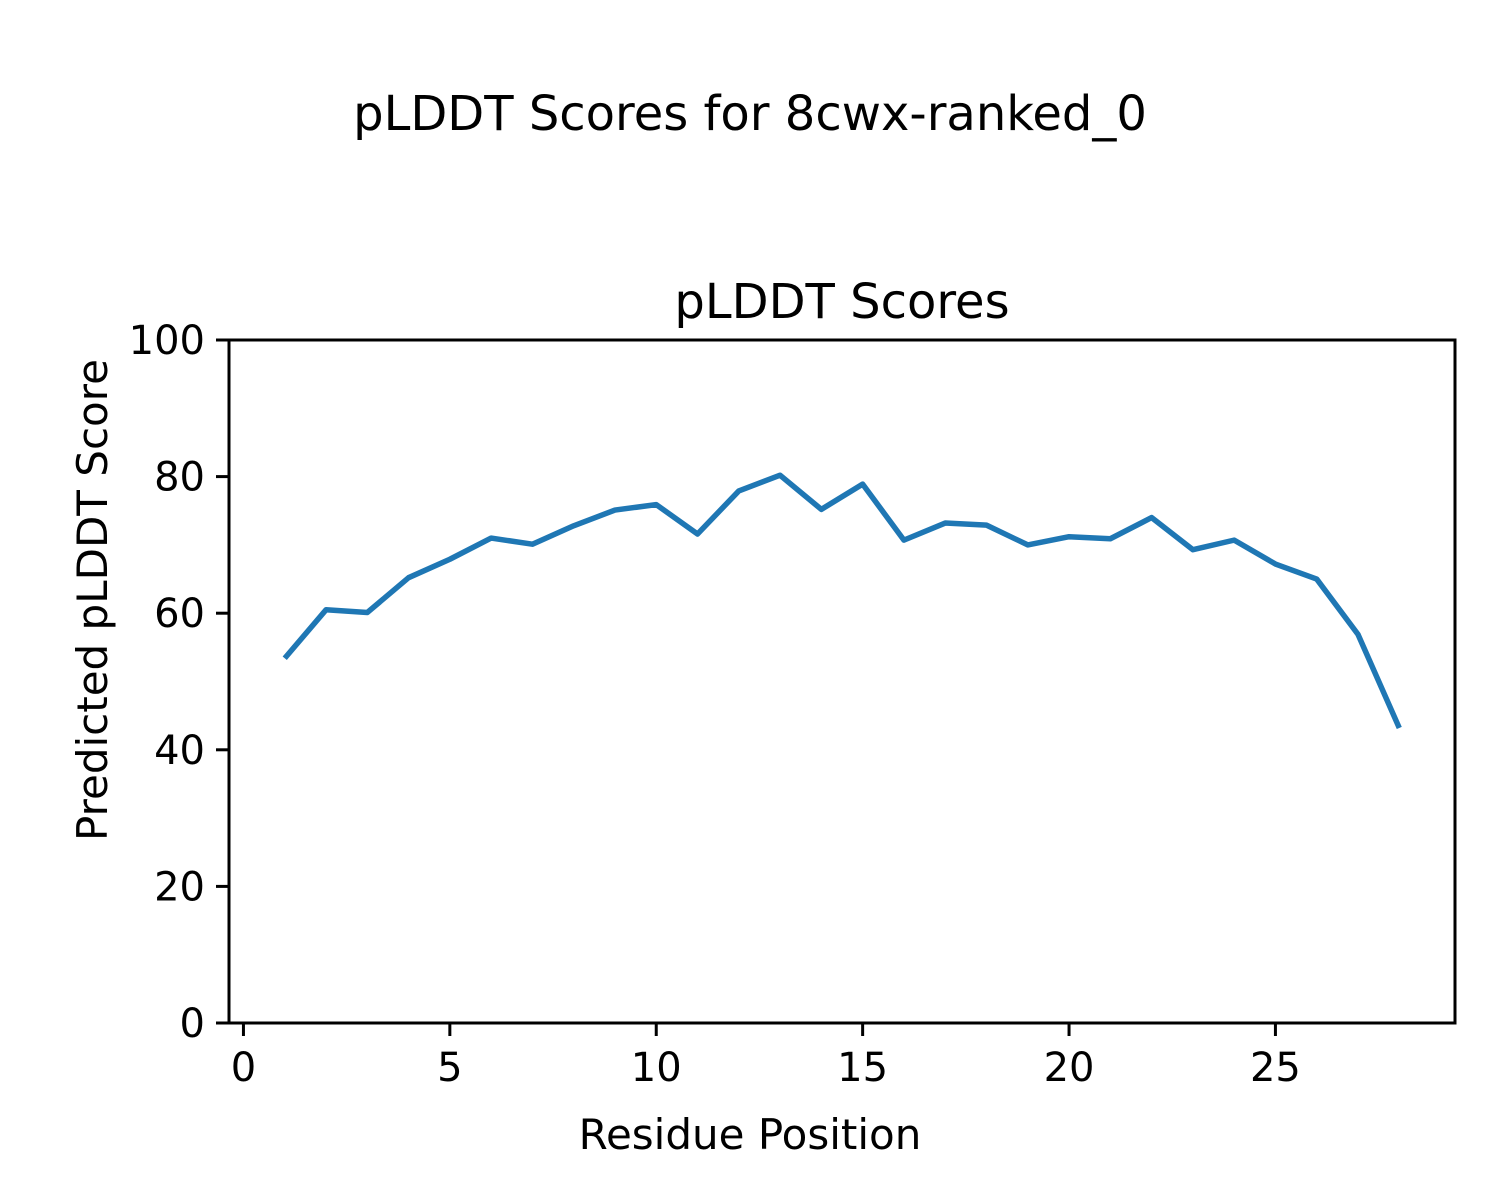  Describe the element at coordinates (167, 341) in the screenshot. I see `y-tick-label: 100` at that location.